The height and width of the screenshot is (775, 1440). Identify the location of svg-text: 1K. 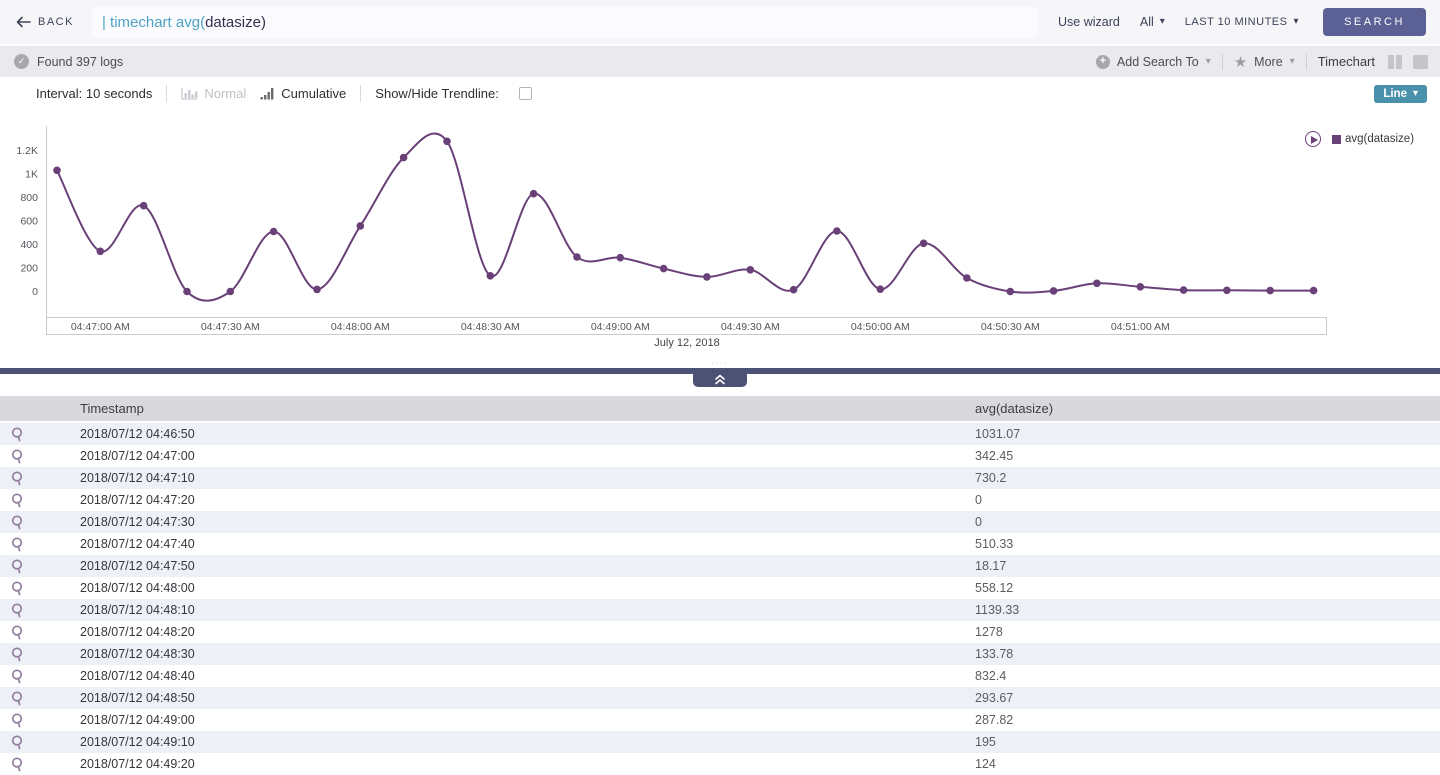
(31, 175).